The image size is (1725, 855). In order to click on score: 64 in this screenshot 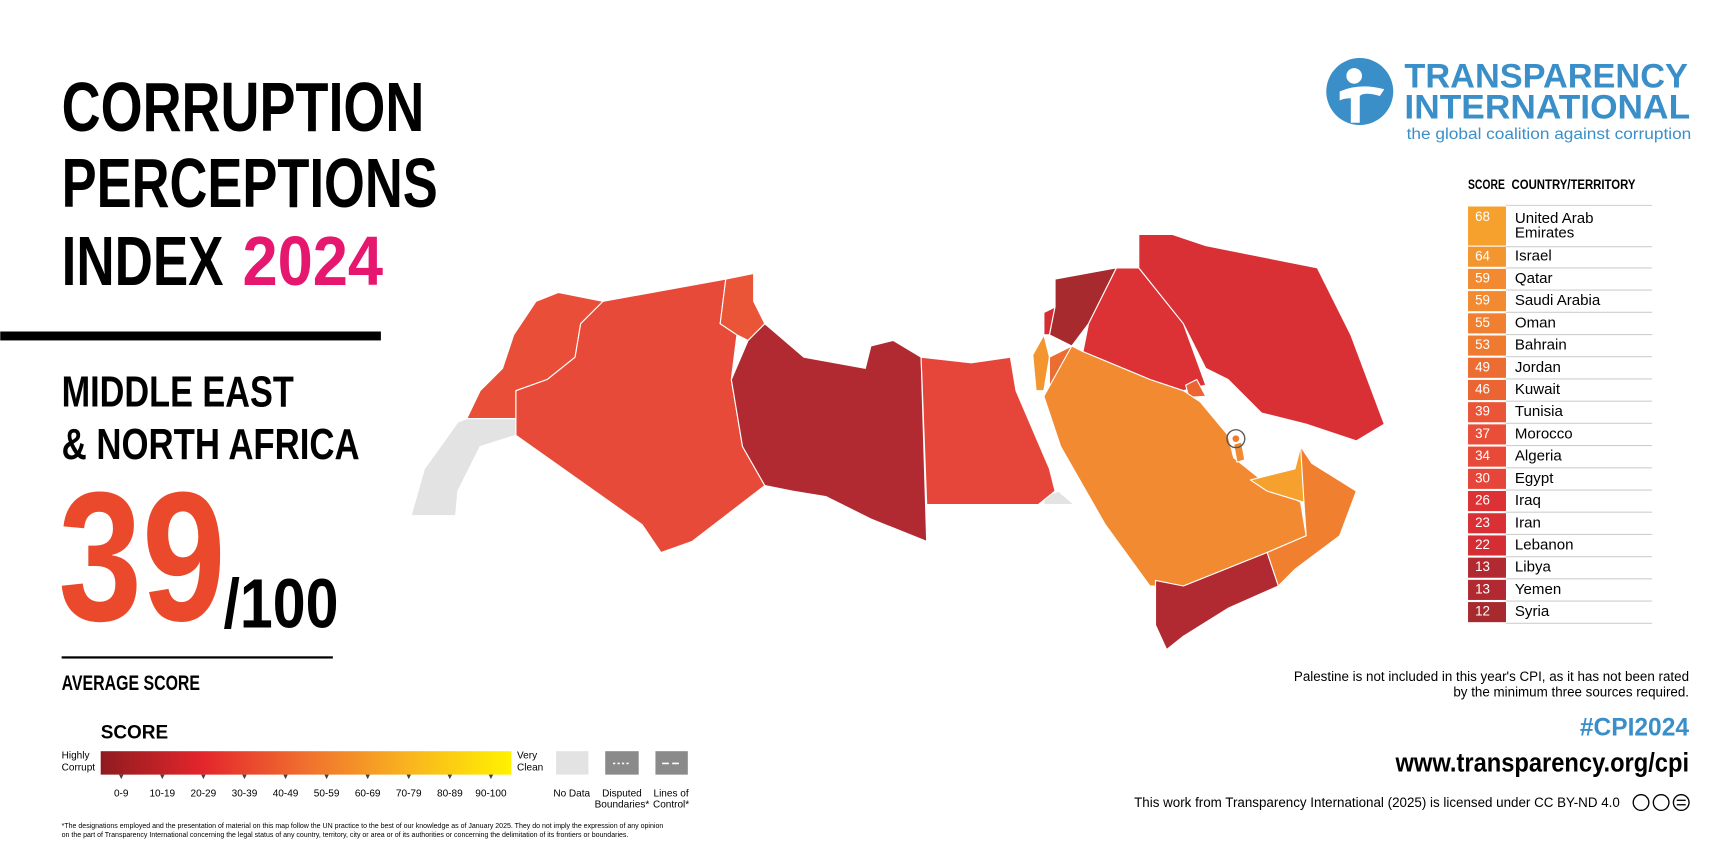, I will do `click(1482, 255)`.